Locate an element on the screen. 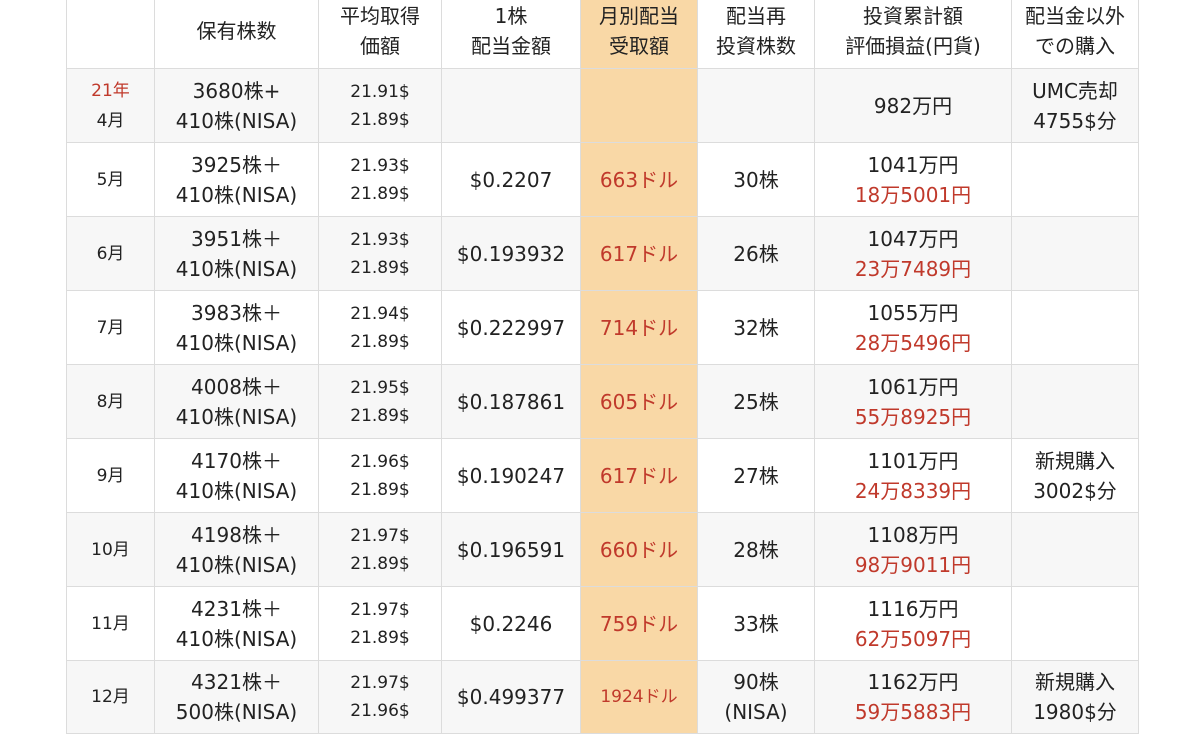 The image size is (1200, 737). dividend-per-share-cell: $0.187861 is located at coordinates (511, 401).